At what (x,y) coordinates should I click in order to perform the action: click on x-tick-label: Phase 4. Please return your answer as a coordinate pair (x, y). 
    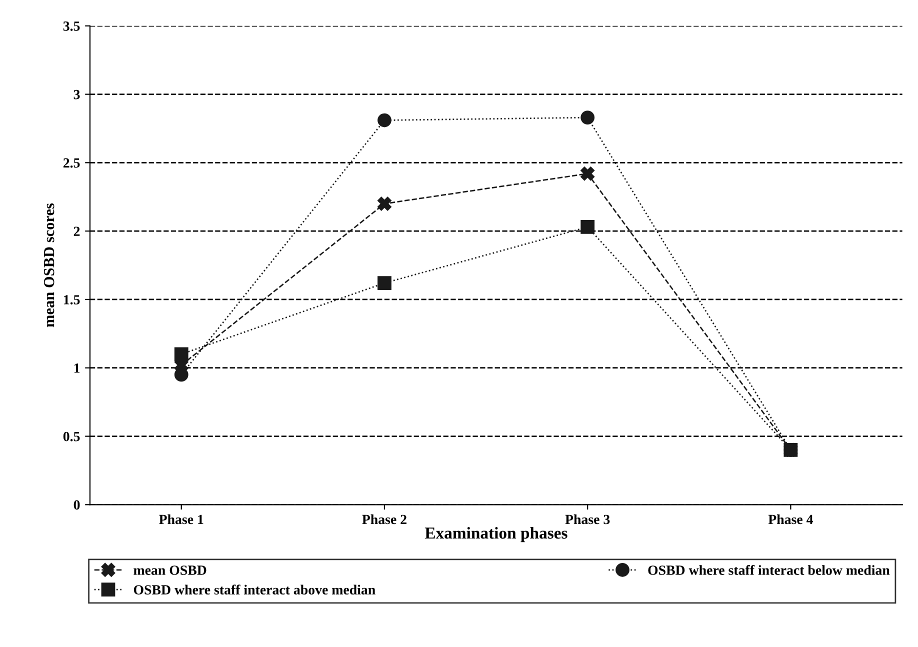
    Looking at the image, I should click on (790, 519).